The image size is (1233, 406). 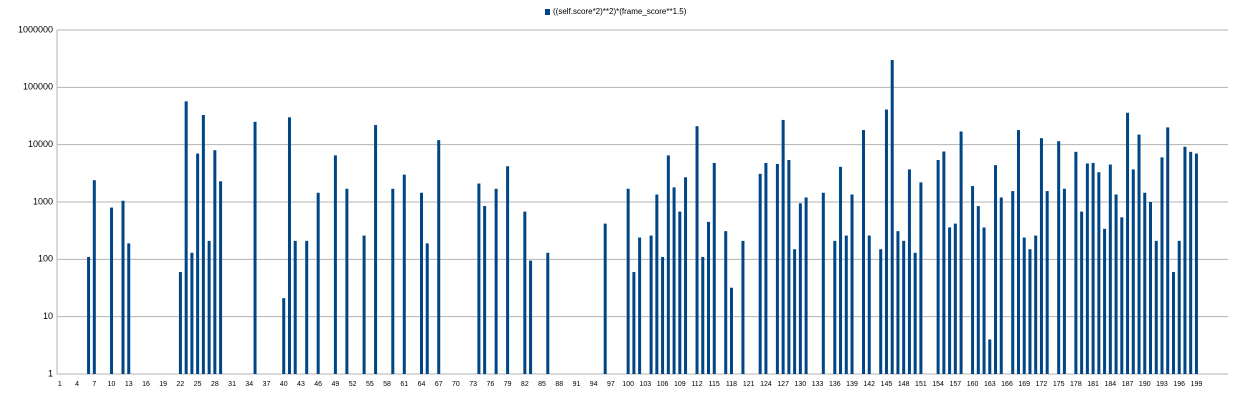 I want to click on x-tick-label: 175, so click(x=1059, y=384).